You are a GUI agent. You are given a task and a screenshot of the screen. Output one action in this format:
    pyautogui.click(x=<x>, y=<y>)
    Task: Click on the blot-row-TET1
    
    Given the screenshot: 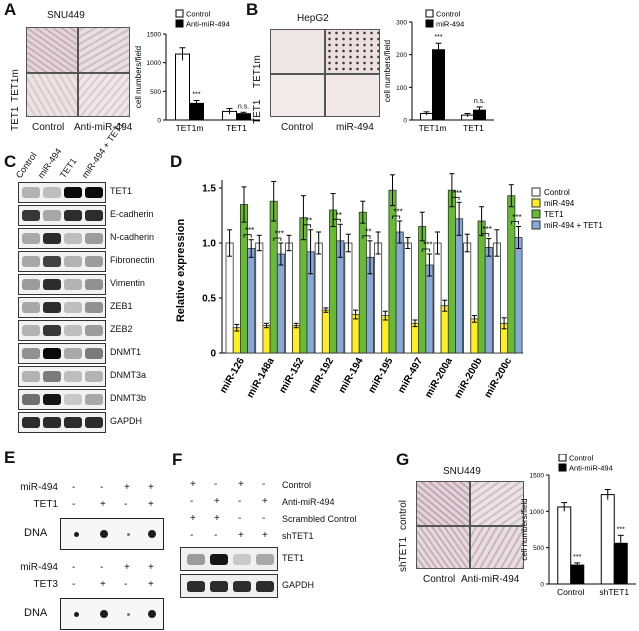 What is the action you would take?
    pyautogui.click(x=62, y=192)
    